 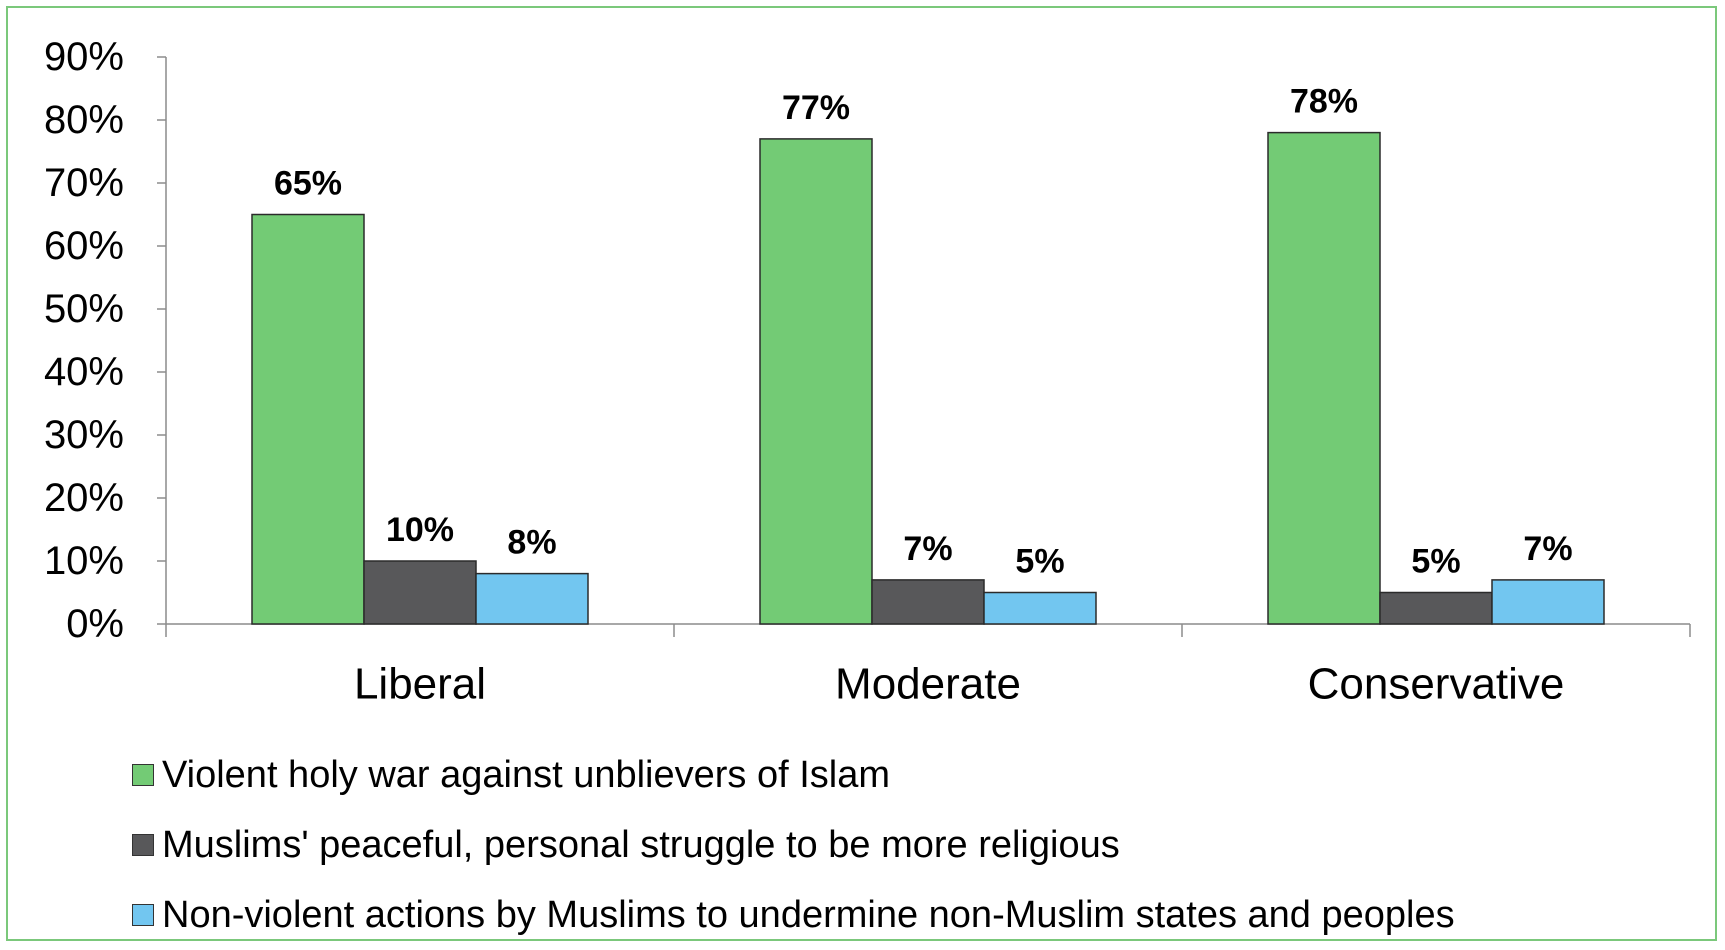 I want to click on y-tick-label: 0%, so click(x=95, y=624).